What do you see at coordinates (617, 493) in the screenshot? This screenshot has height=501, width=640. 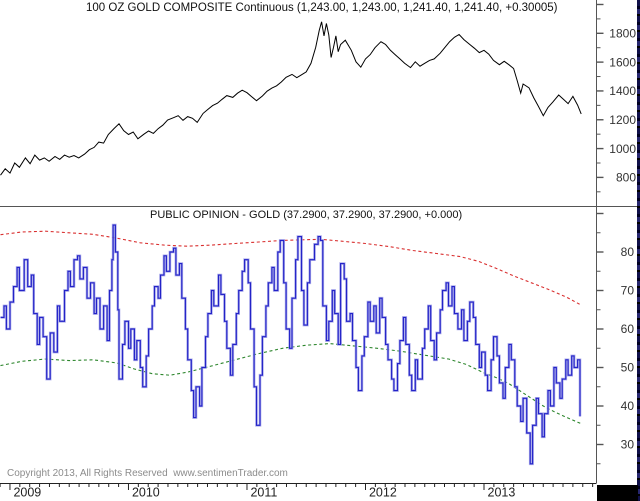 I see `bottom-right-black-box` at bounding box center [617, 493].